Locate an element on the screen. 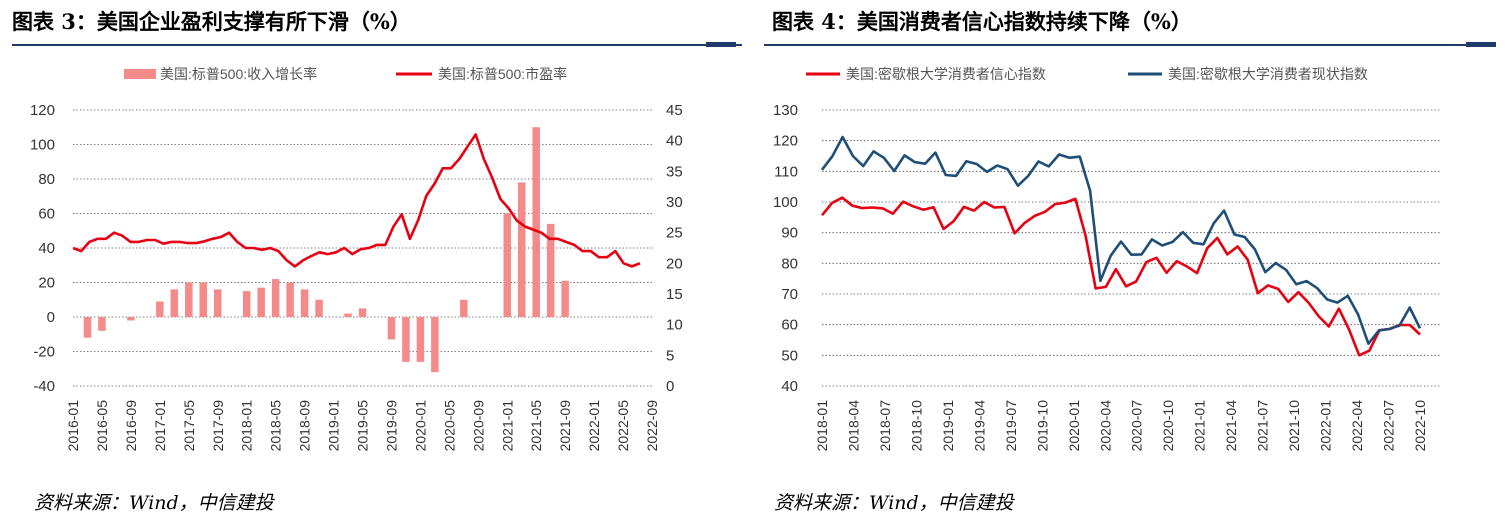 The height and width of the screenshot is (532, 1508). y-right-tick-label: 10 is located at coordinates (674, 325).